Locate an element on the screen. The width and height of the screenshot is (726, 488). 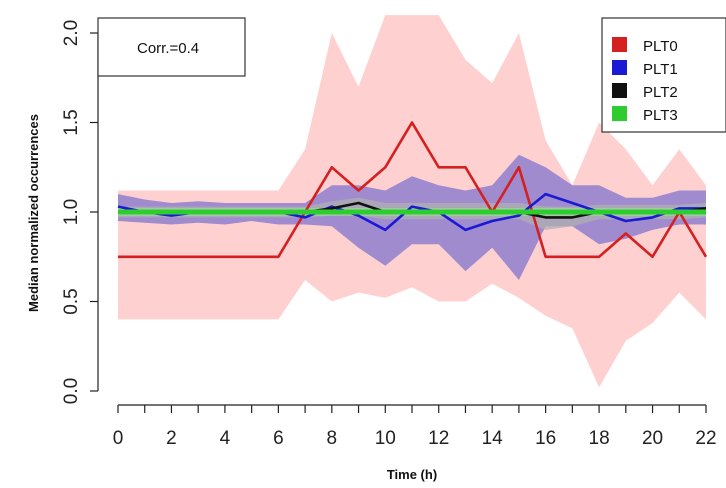
x-tick-label: 18 is located at coordinates (599, 438).